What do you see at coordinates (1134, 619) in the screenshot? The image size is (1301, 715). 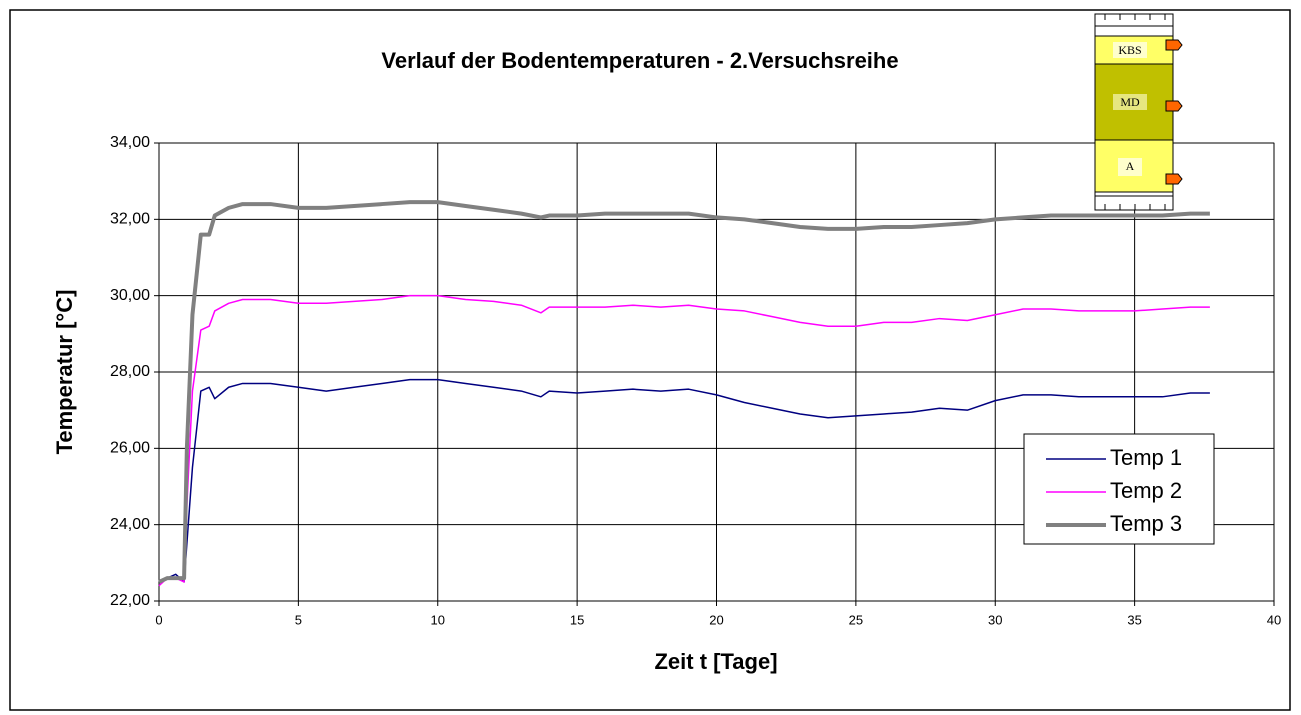 I see `x-tick-label: 35` at bounding box center [1134, 619].